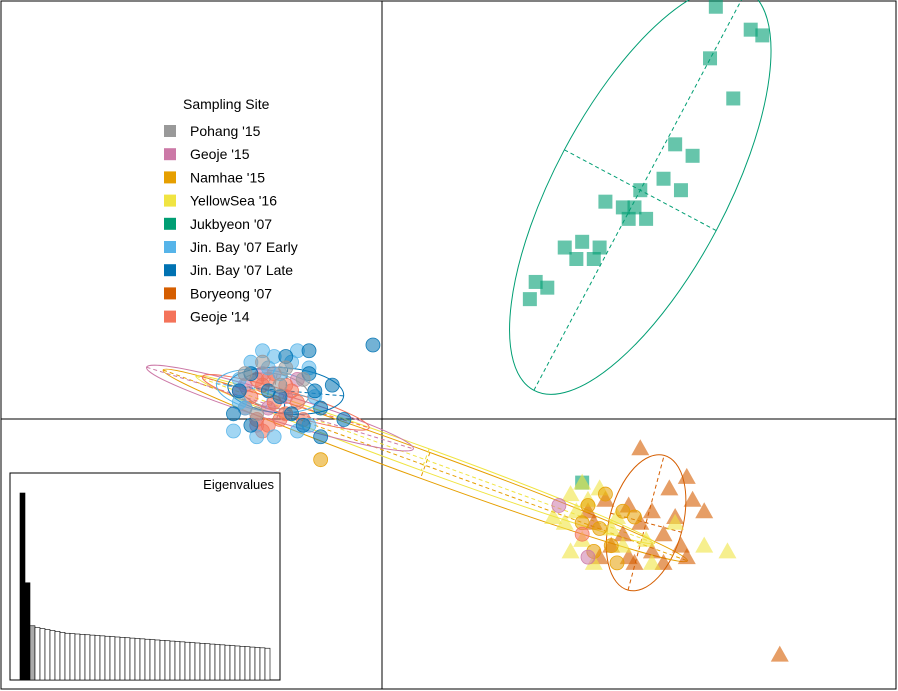 The height and width of the screenshot is (691, 898). What do you see at coordinates (238, 484) in the screenshot?
I see `eigenvalues-title: Eigenvalues` at bounding box center [238, 484].